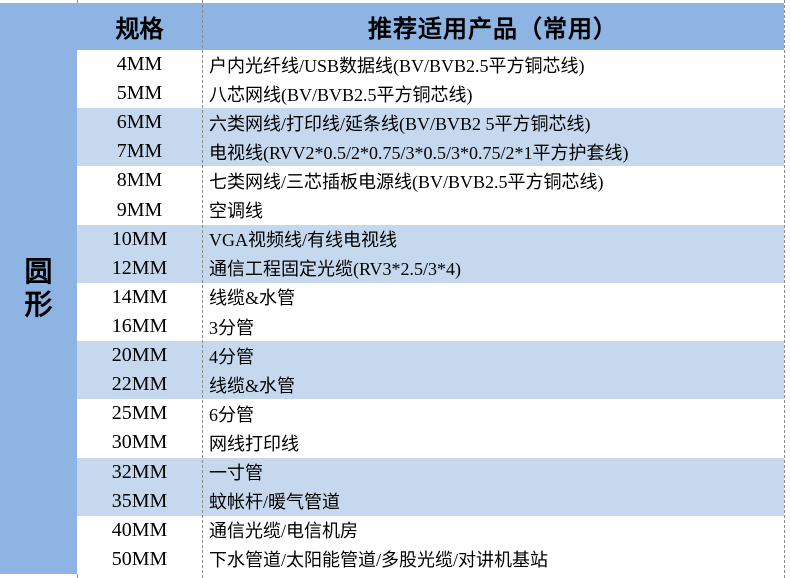 The width and height of the screenshot is (790, 578). What do you see at coordinates (430, 210) in the screenshot?
I see `table-row: 9MM 空调线` at bounding box center [430, 210].